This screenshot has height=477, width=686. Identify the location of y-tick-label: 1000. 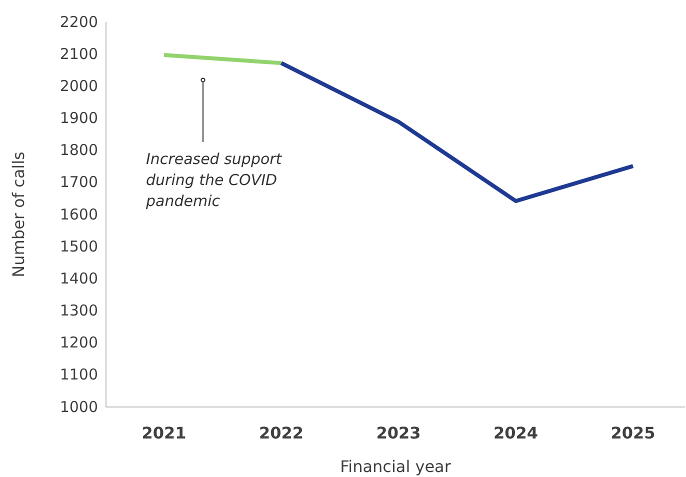
(79, 407).